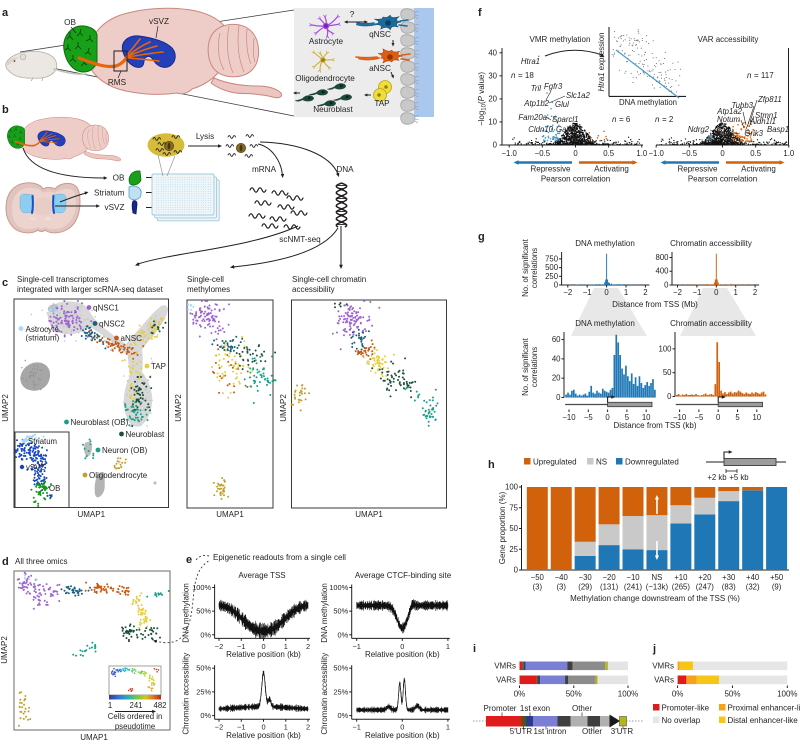 The width and height of the screenshot is (800, 748). Describe the element at coordinates (633, 587) in the screenshot. I see `svg-text: (241)` at that location.